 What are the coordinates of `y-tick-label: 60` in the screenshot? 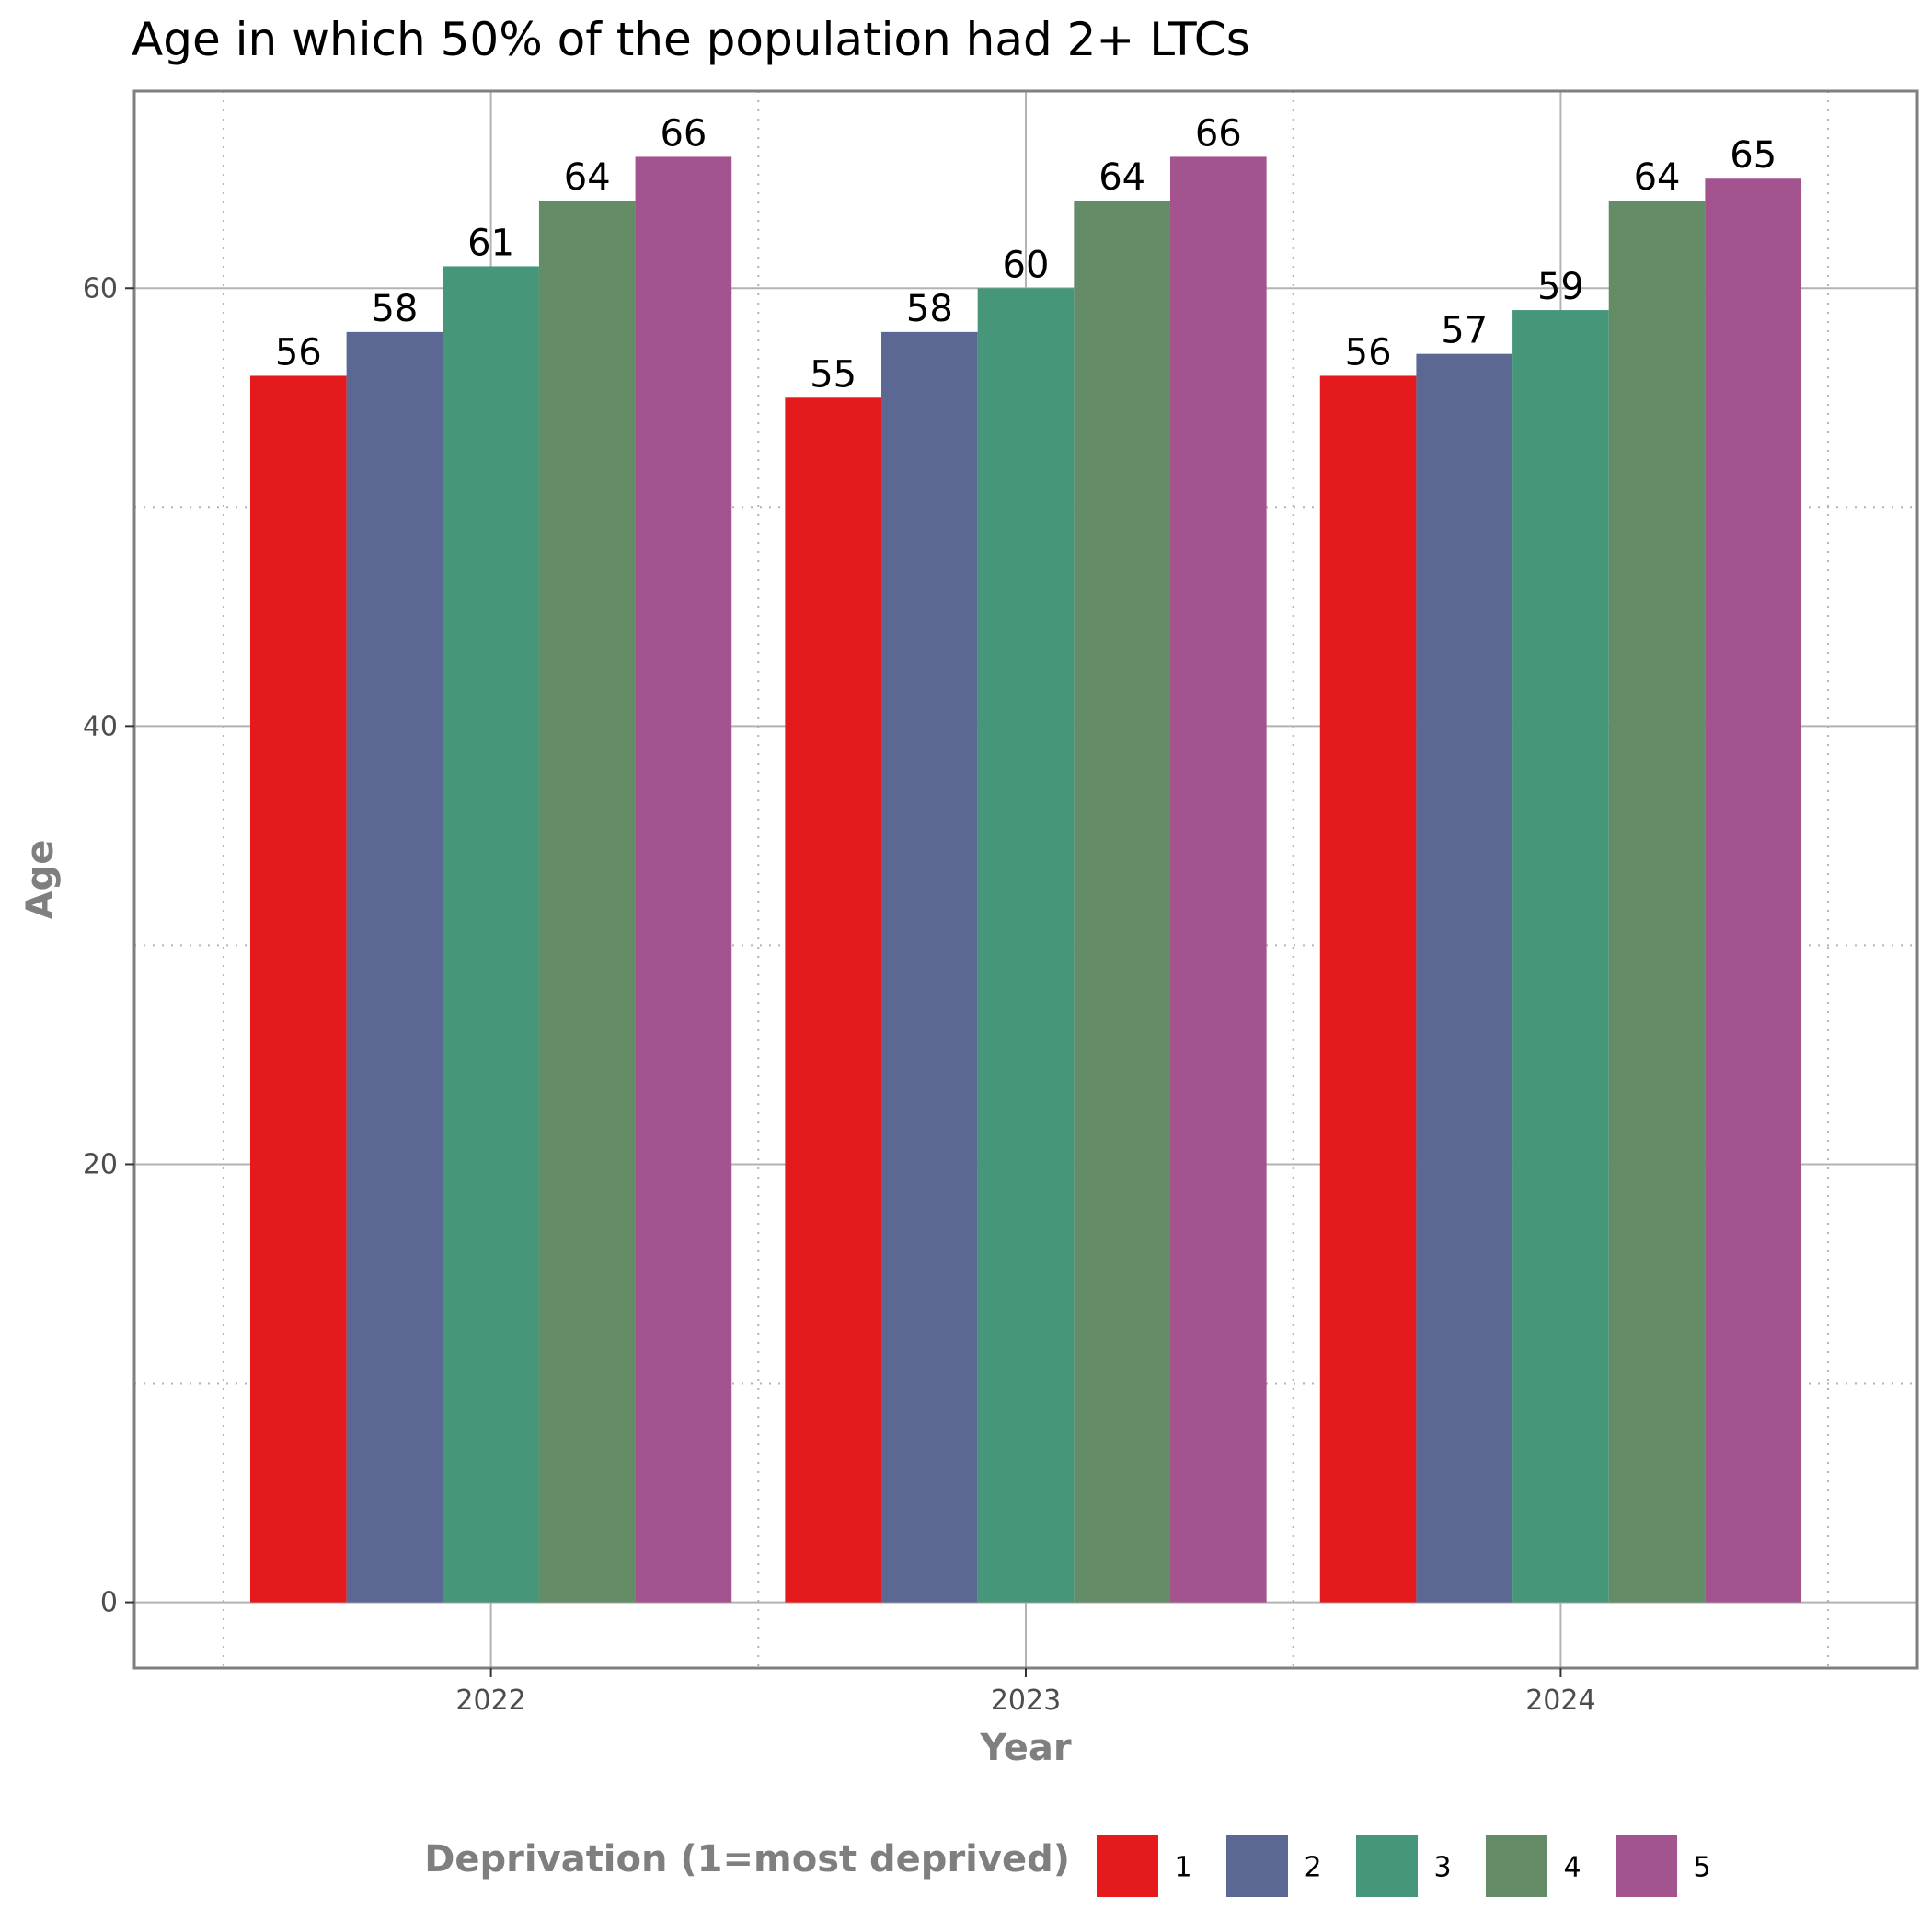 It's located at (100, 288).